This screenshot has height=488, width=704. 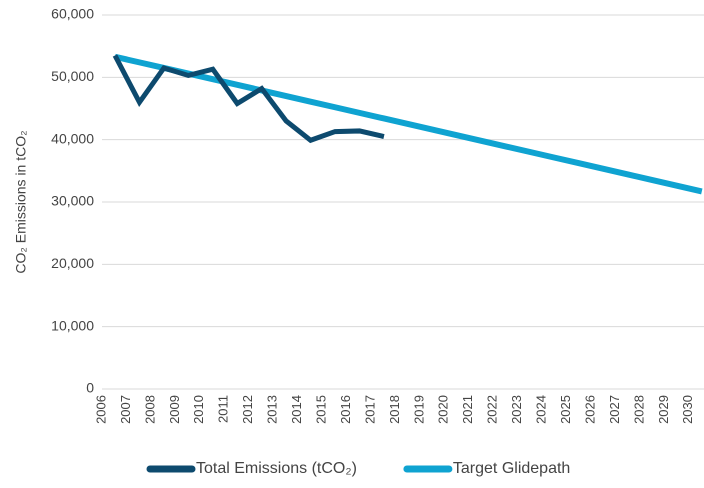 What do you see at coordinates (492, 409) in the screenshot?
I see `x-tick-label: 2022` at bounding box center [492, 409].